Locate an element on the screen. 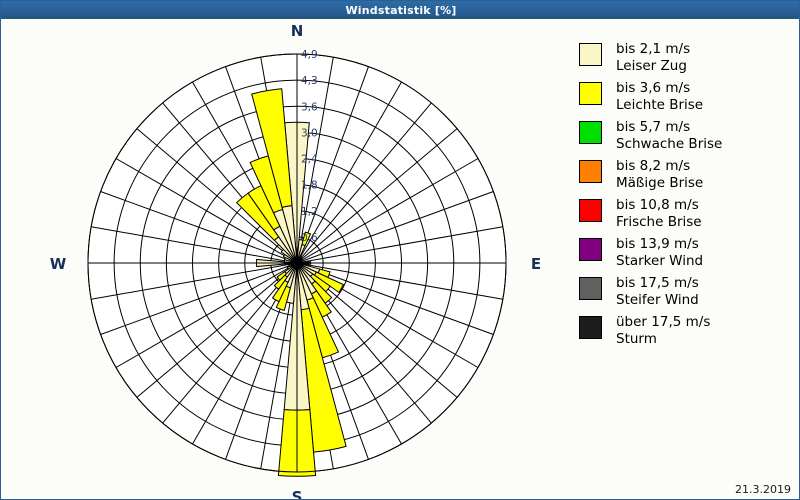  legend-label: bis 17,5 m/s Steifer Wind is located at coordinates (657, 292).